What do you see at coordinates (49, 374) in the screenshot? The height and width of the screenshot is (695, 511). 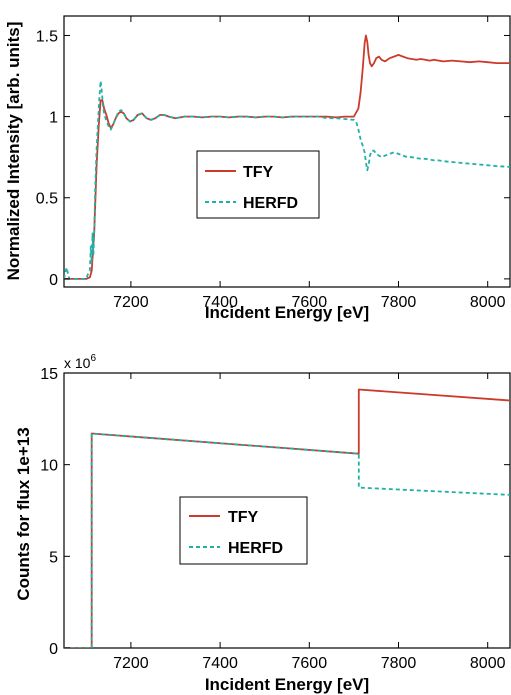 I see `bottom-plot-y-tick-label: 15` at bounding box center [49, 374].